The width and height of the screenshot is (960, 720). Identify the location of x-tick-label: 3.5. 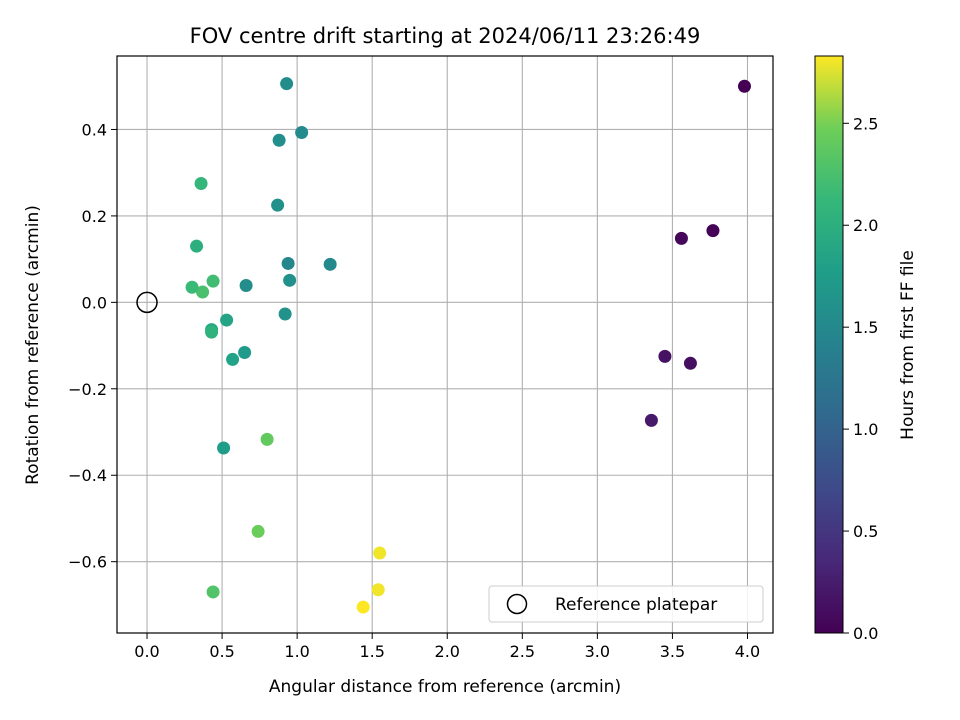
(672, 651).